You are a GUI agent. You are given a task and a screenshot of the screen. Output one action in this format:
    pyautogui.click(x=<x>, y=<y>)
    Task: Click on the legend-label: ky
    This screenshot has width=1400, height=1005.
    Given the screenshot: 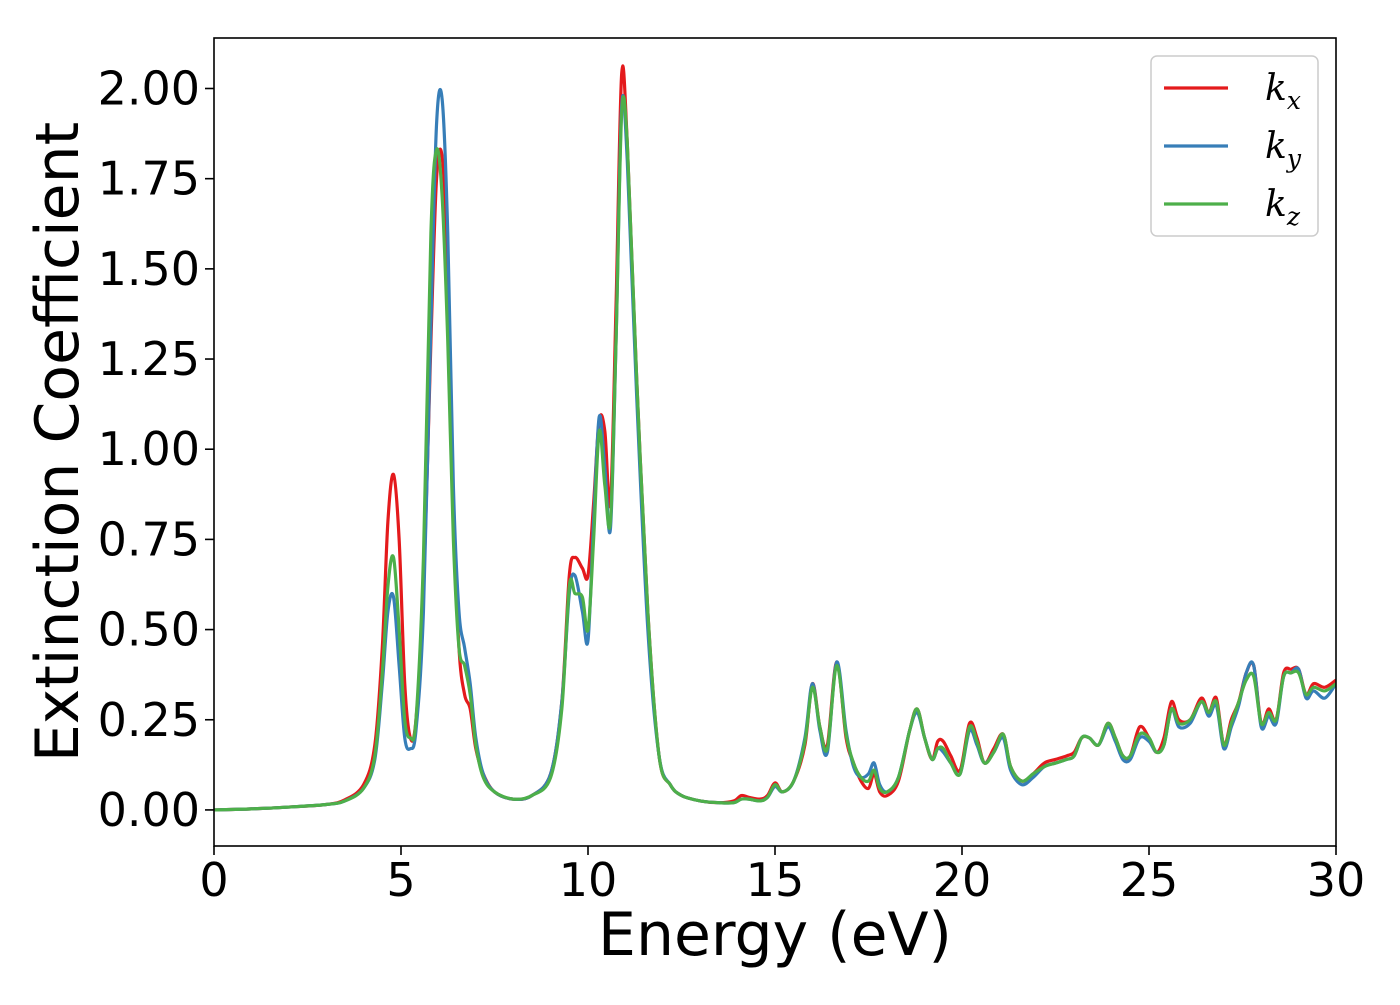 What is the action you would take?
    pyautogui.click(x=1283, y=149)
    